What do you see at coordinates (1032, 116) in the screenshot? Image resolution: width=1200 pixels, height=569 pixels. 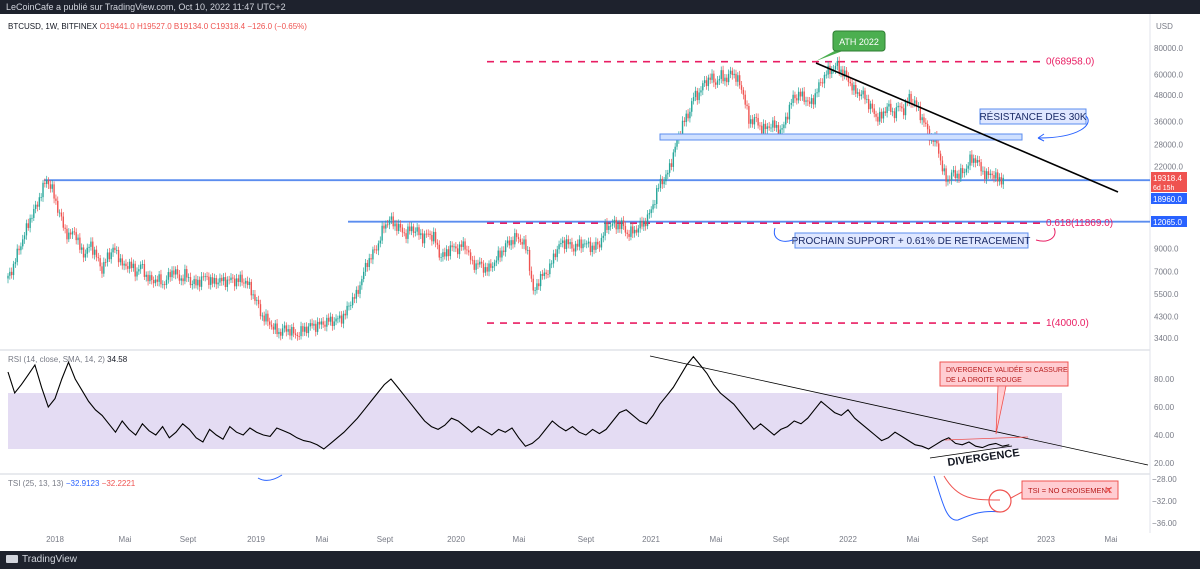 I see `resistance-label-text: RÉSISTANCE DES 30K` at bounding box center [1032, 116].